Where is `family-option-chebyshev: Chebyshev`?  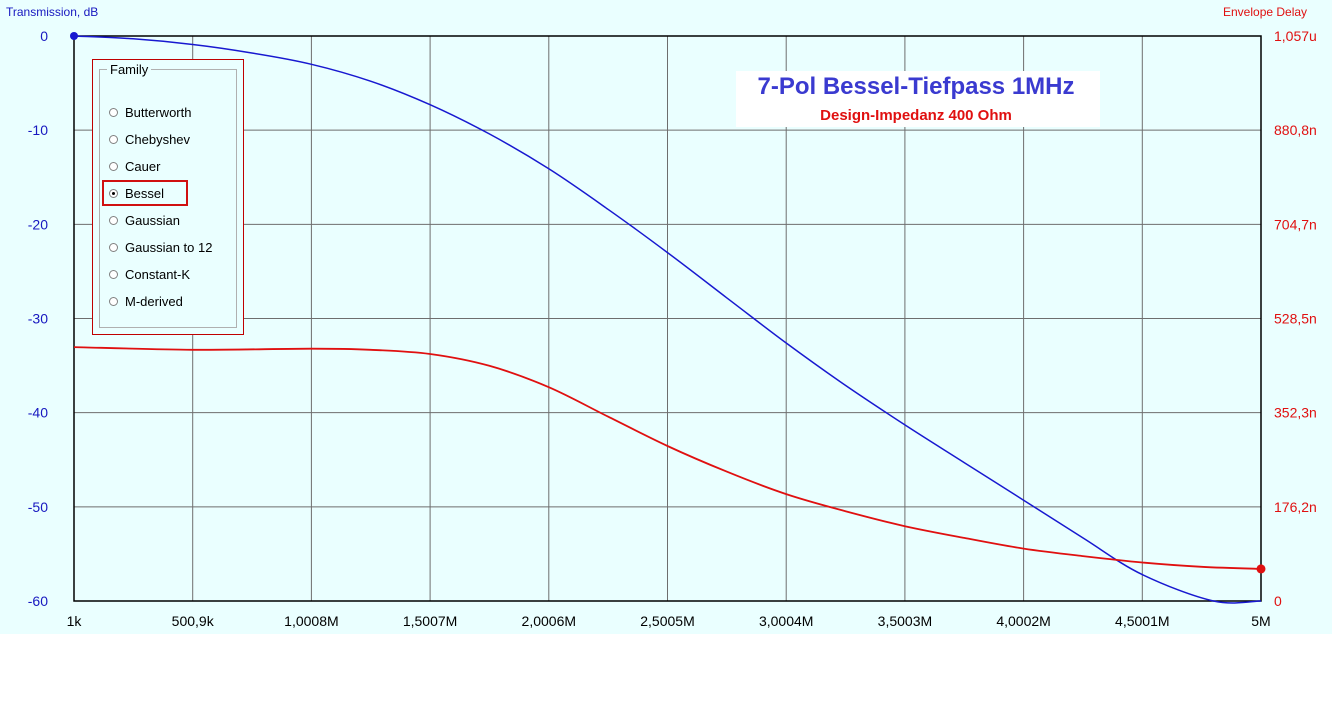
family-option-chebyshev: Chebyshev is located at coordinates (149, 139).